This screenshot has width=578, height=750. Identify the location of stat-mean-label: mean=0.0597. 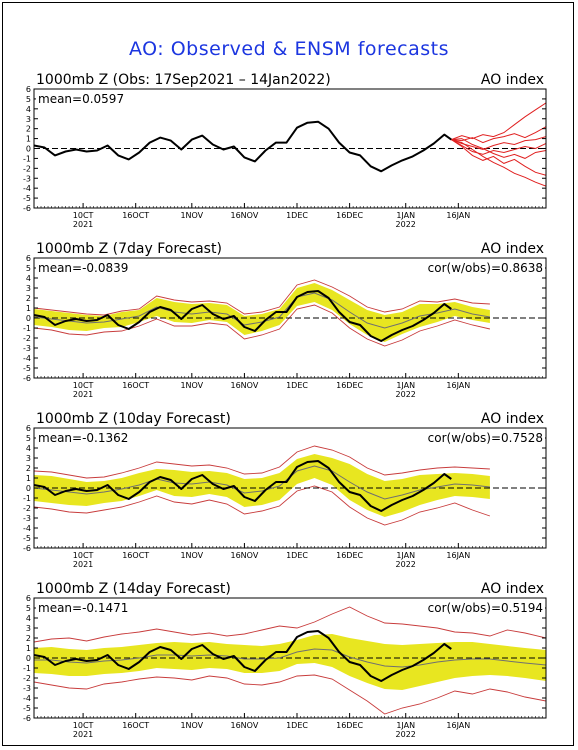
(81, 99).